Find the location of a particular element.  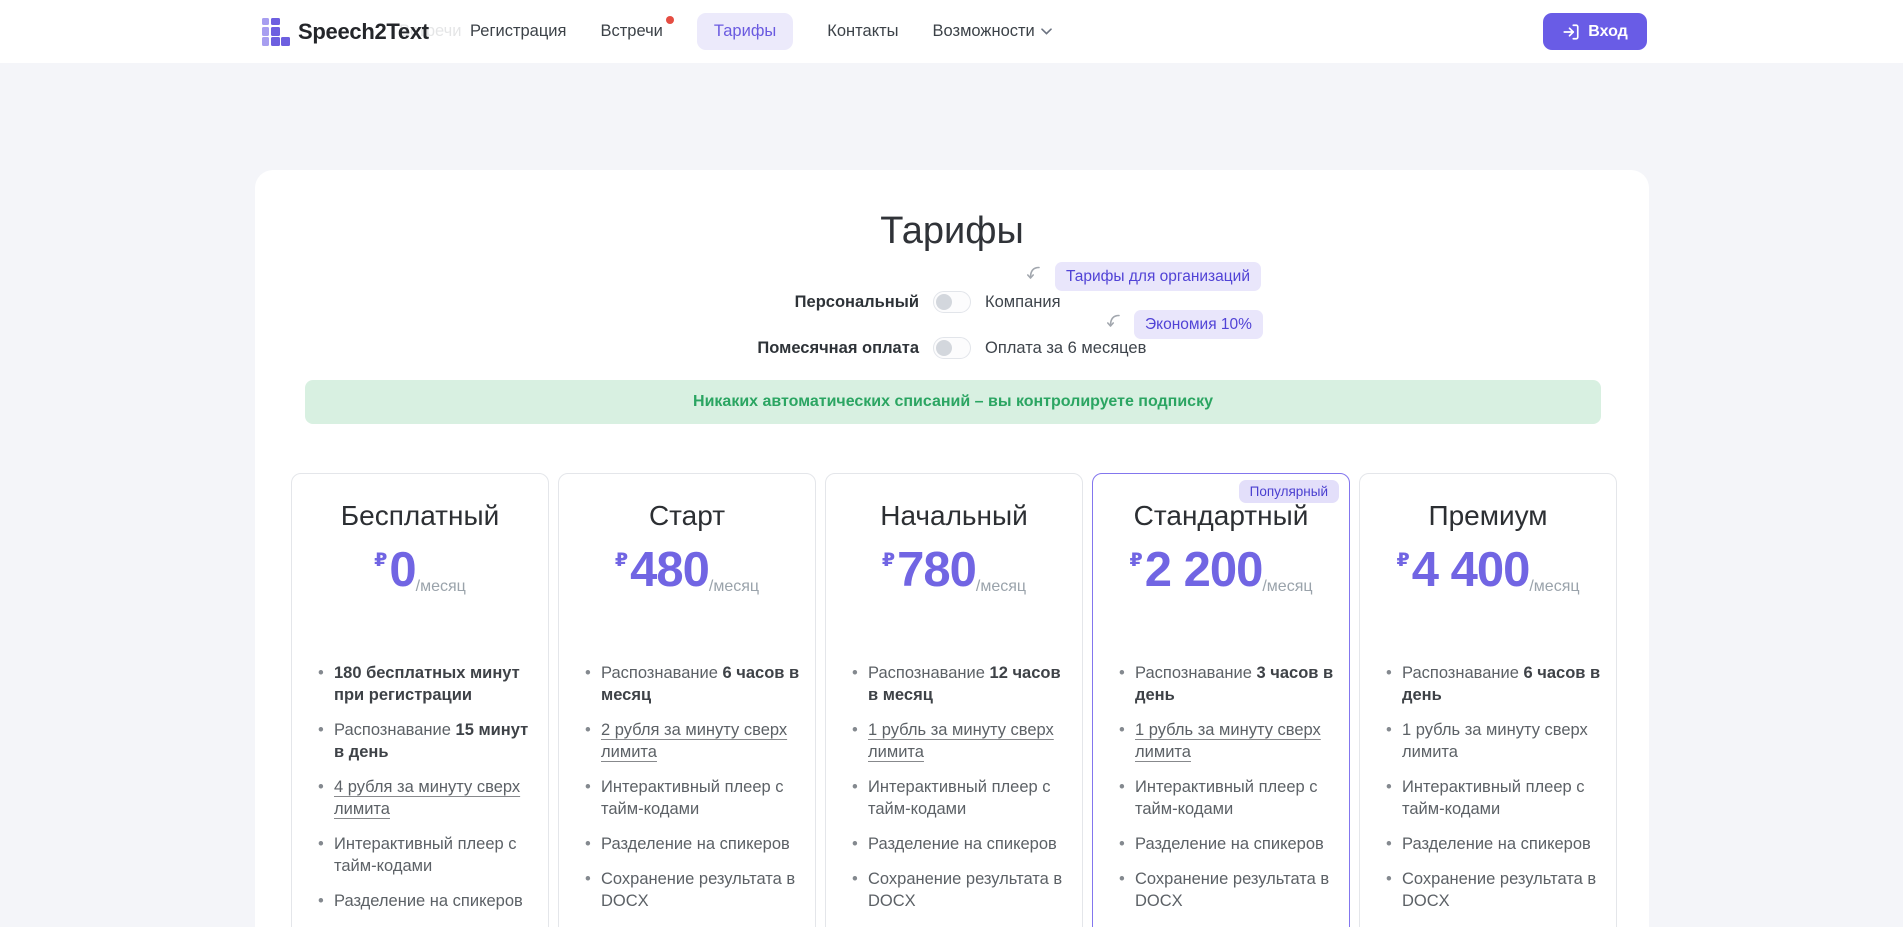

notification-dot is located at coordinates (669, 20).